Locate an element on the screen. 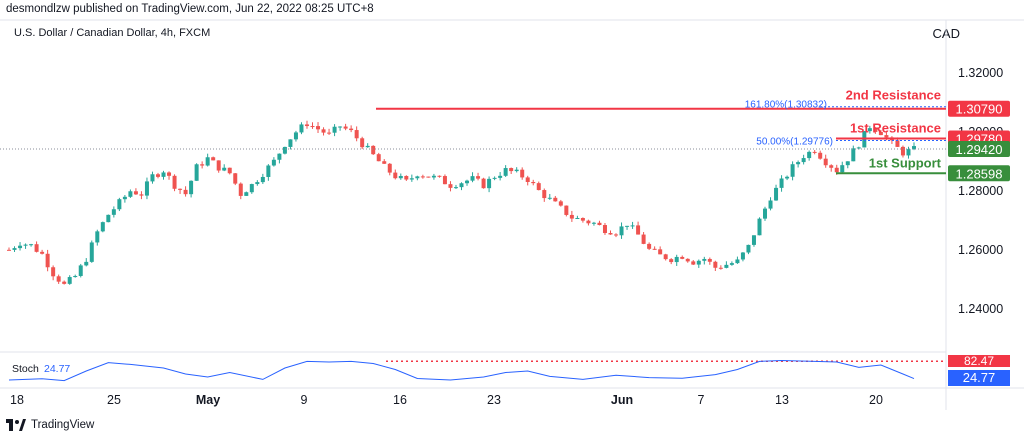  x-tick-label: 7 is located at coordinates (701, 400).